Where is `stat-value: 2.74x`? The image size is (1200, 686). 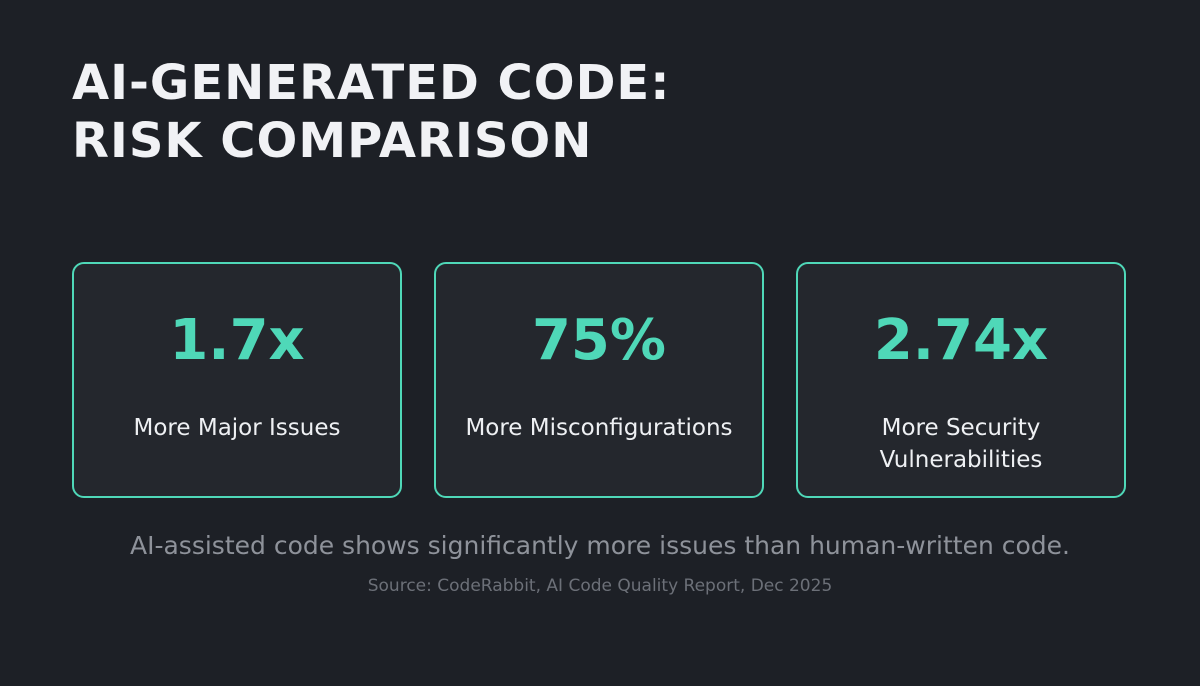 stat-value: 2.74x is located at coordinates (961, 340).